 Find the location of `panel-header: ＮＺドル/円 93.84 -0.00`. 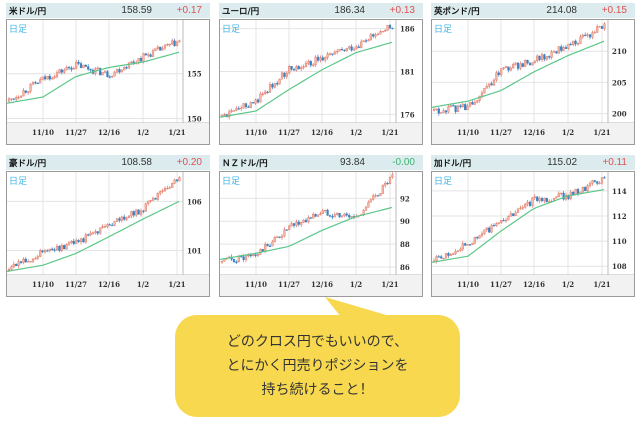

panel-header: ＮＺドル/円 93.84 -0.00 is located at coordinates (321, 162).